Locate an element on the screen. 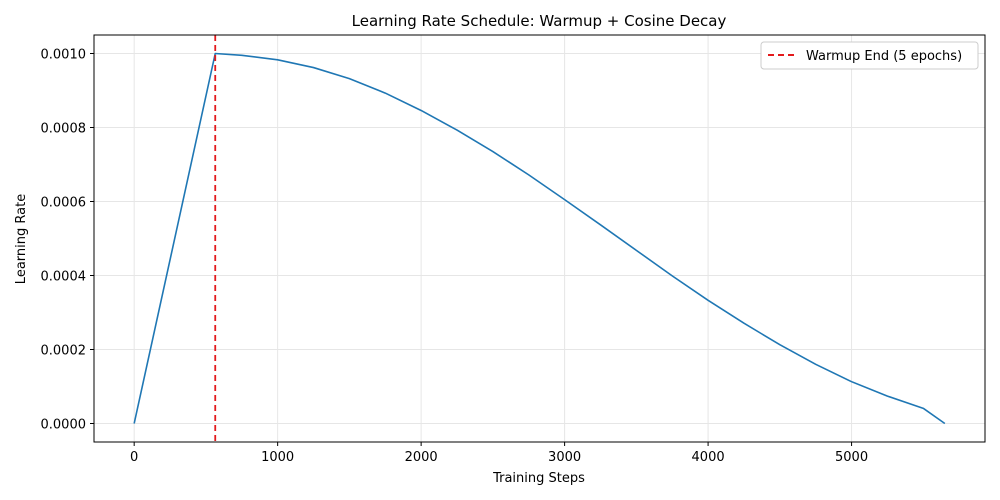 This screenshot has width=1000, height=500. x-tick-label: 4000 is located at coordinates (708, 457).